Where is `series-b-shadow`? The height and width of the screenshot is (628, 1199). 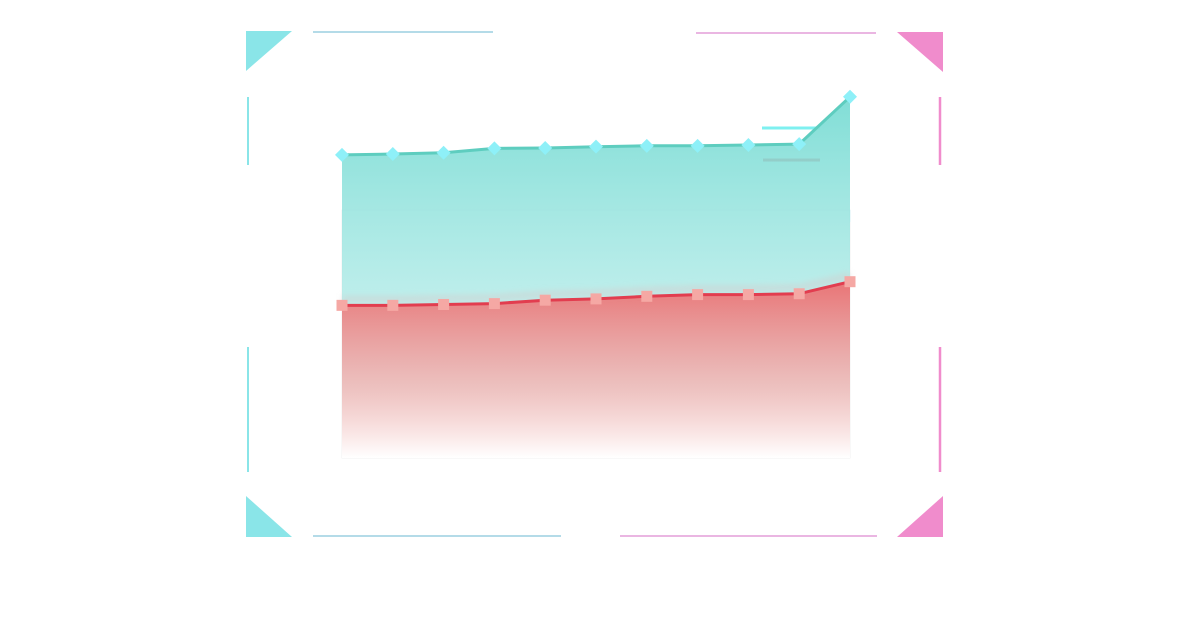
series-b-shadow is located at coordinates (596, 287).